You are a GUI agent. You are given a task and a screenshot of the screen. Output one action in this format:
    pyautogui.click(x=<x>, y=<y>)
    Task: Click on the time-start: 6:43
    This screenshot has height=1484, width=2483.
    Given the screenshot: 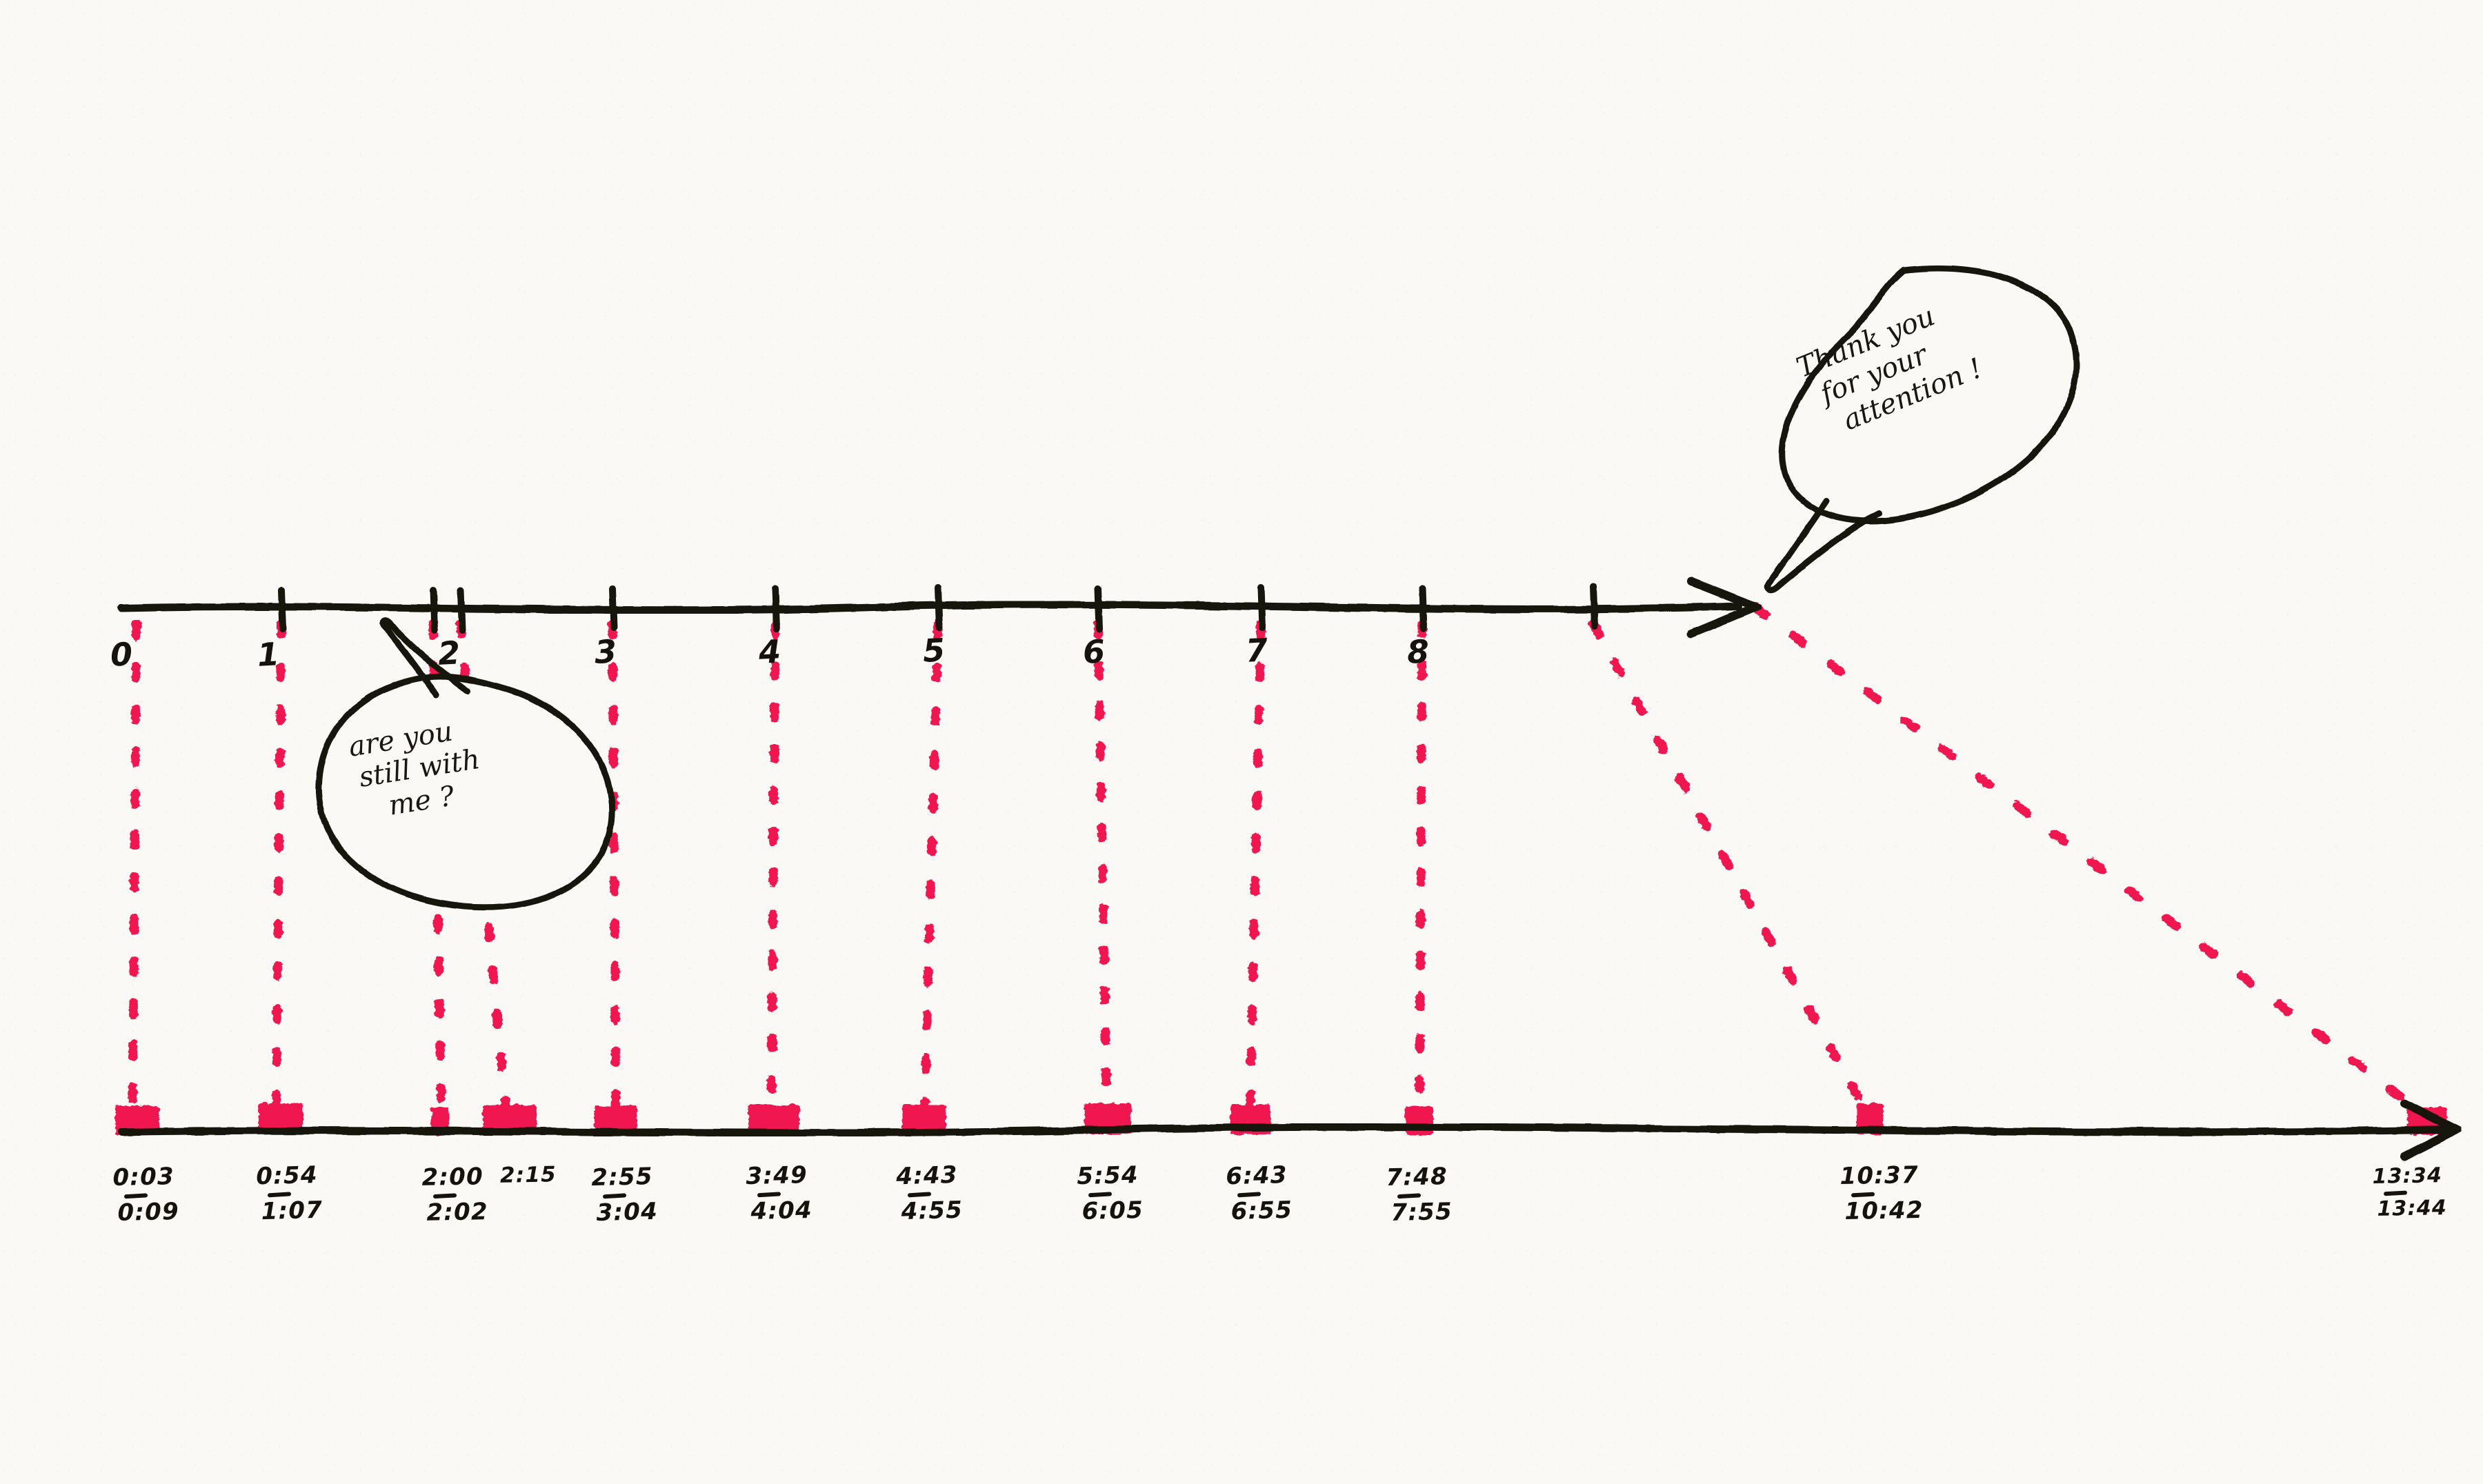 What is the action you would take?
    pyautogui.click(x=1256, y=1176)
    